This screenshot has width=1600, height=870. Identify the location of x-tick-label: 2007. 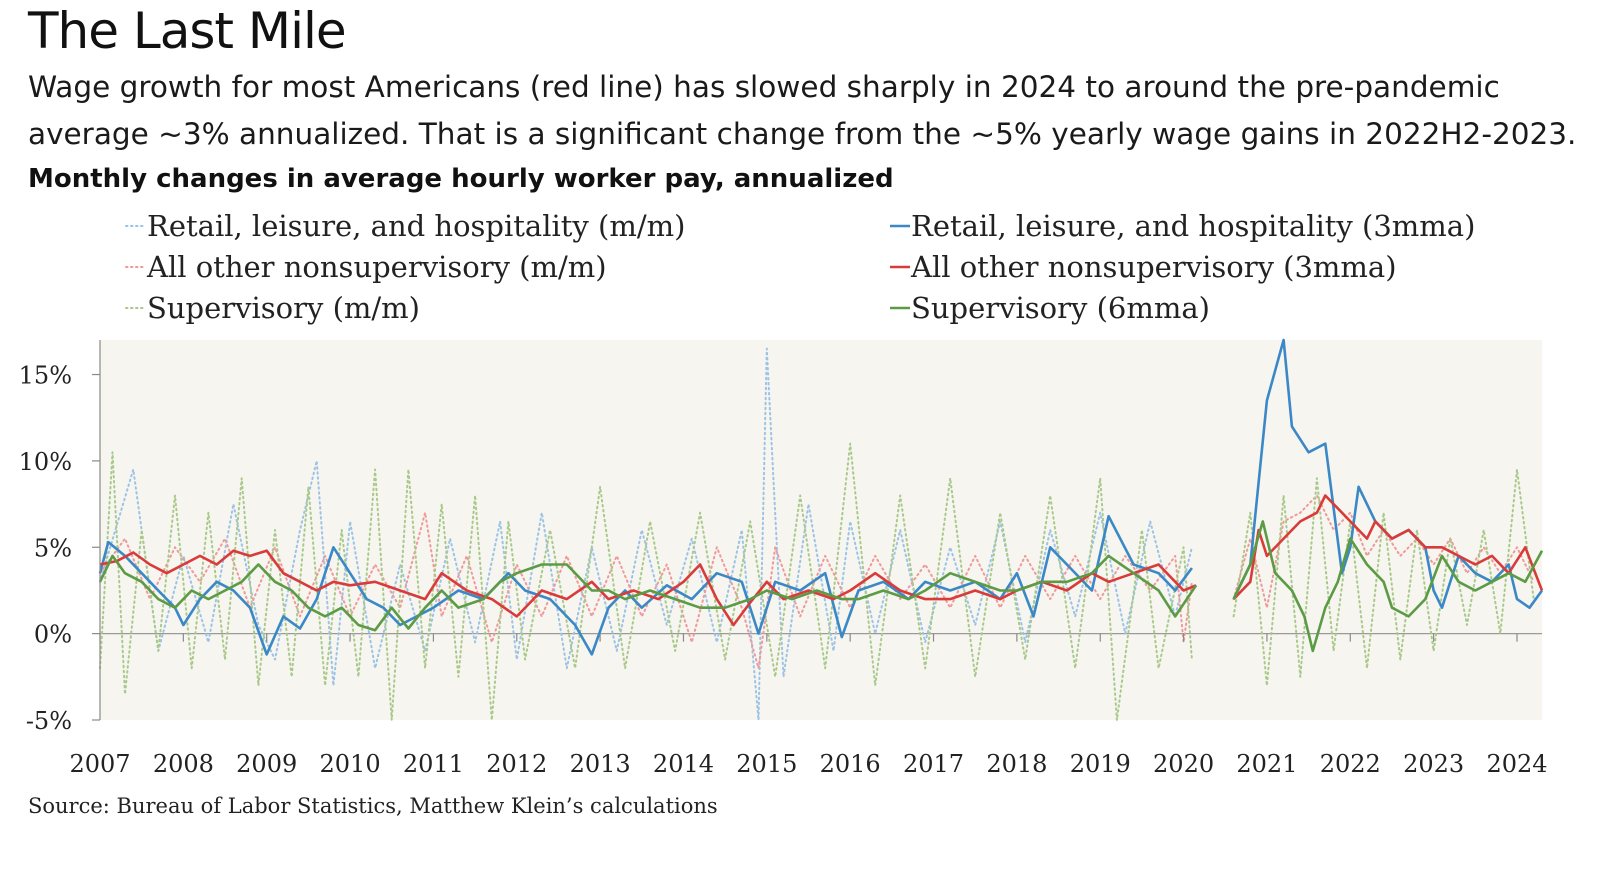
(99, 764).